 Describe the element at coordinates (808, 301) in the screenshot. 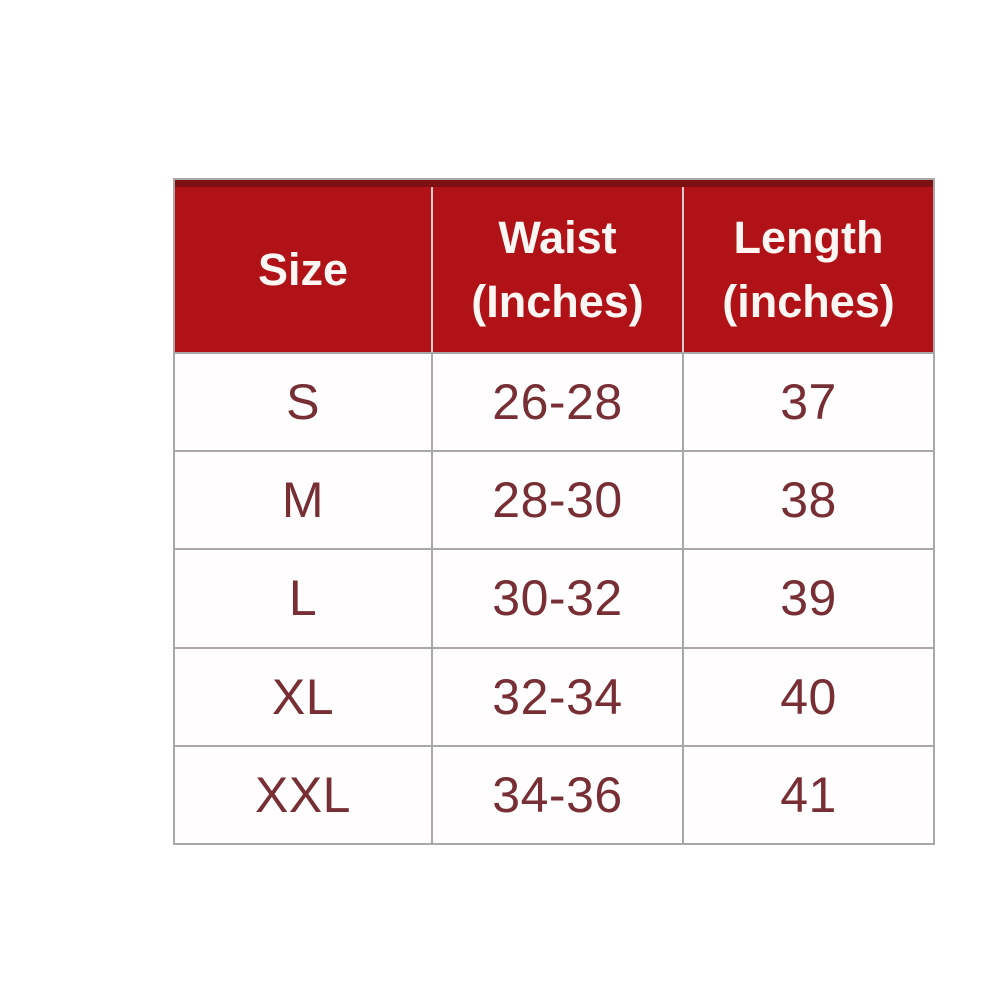

I see `header-label-length-line2: (inches)` at that location.